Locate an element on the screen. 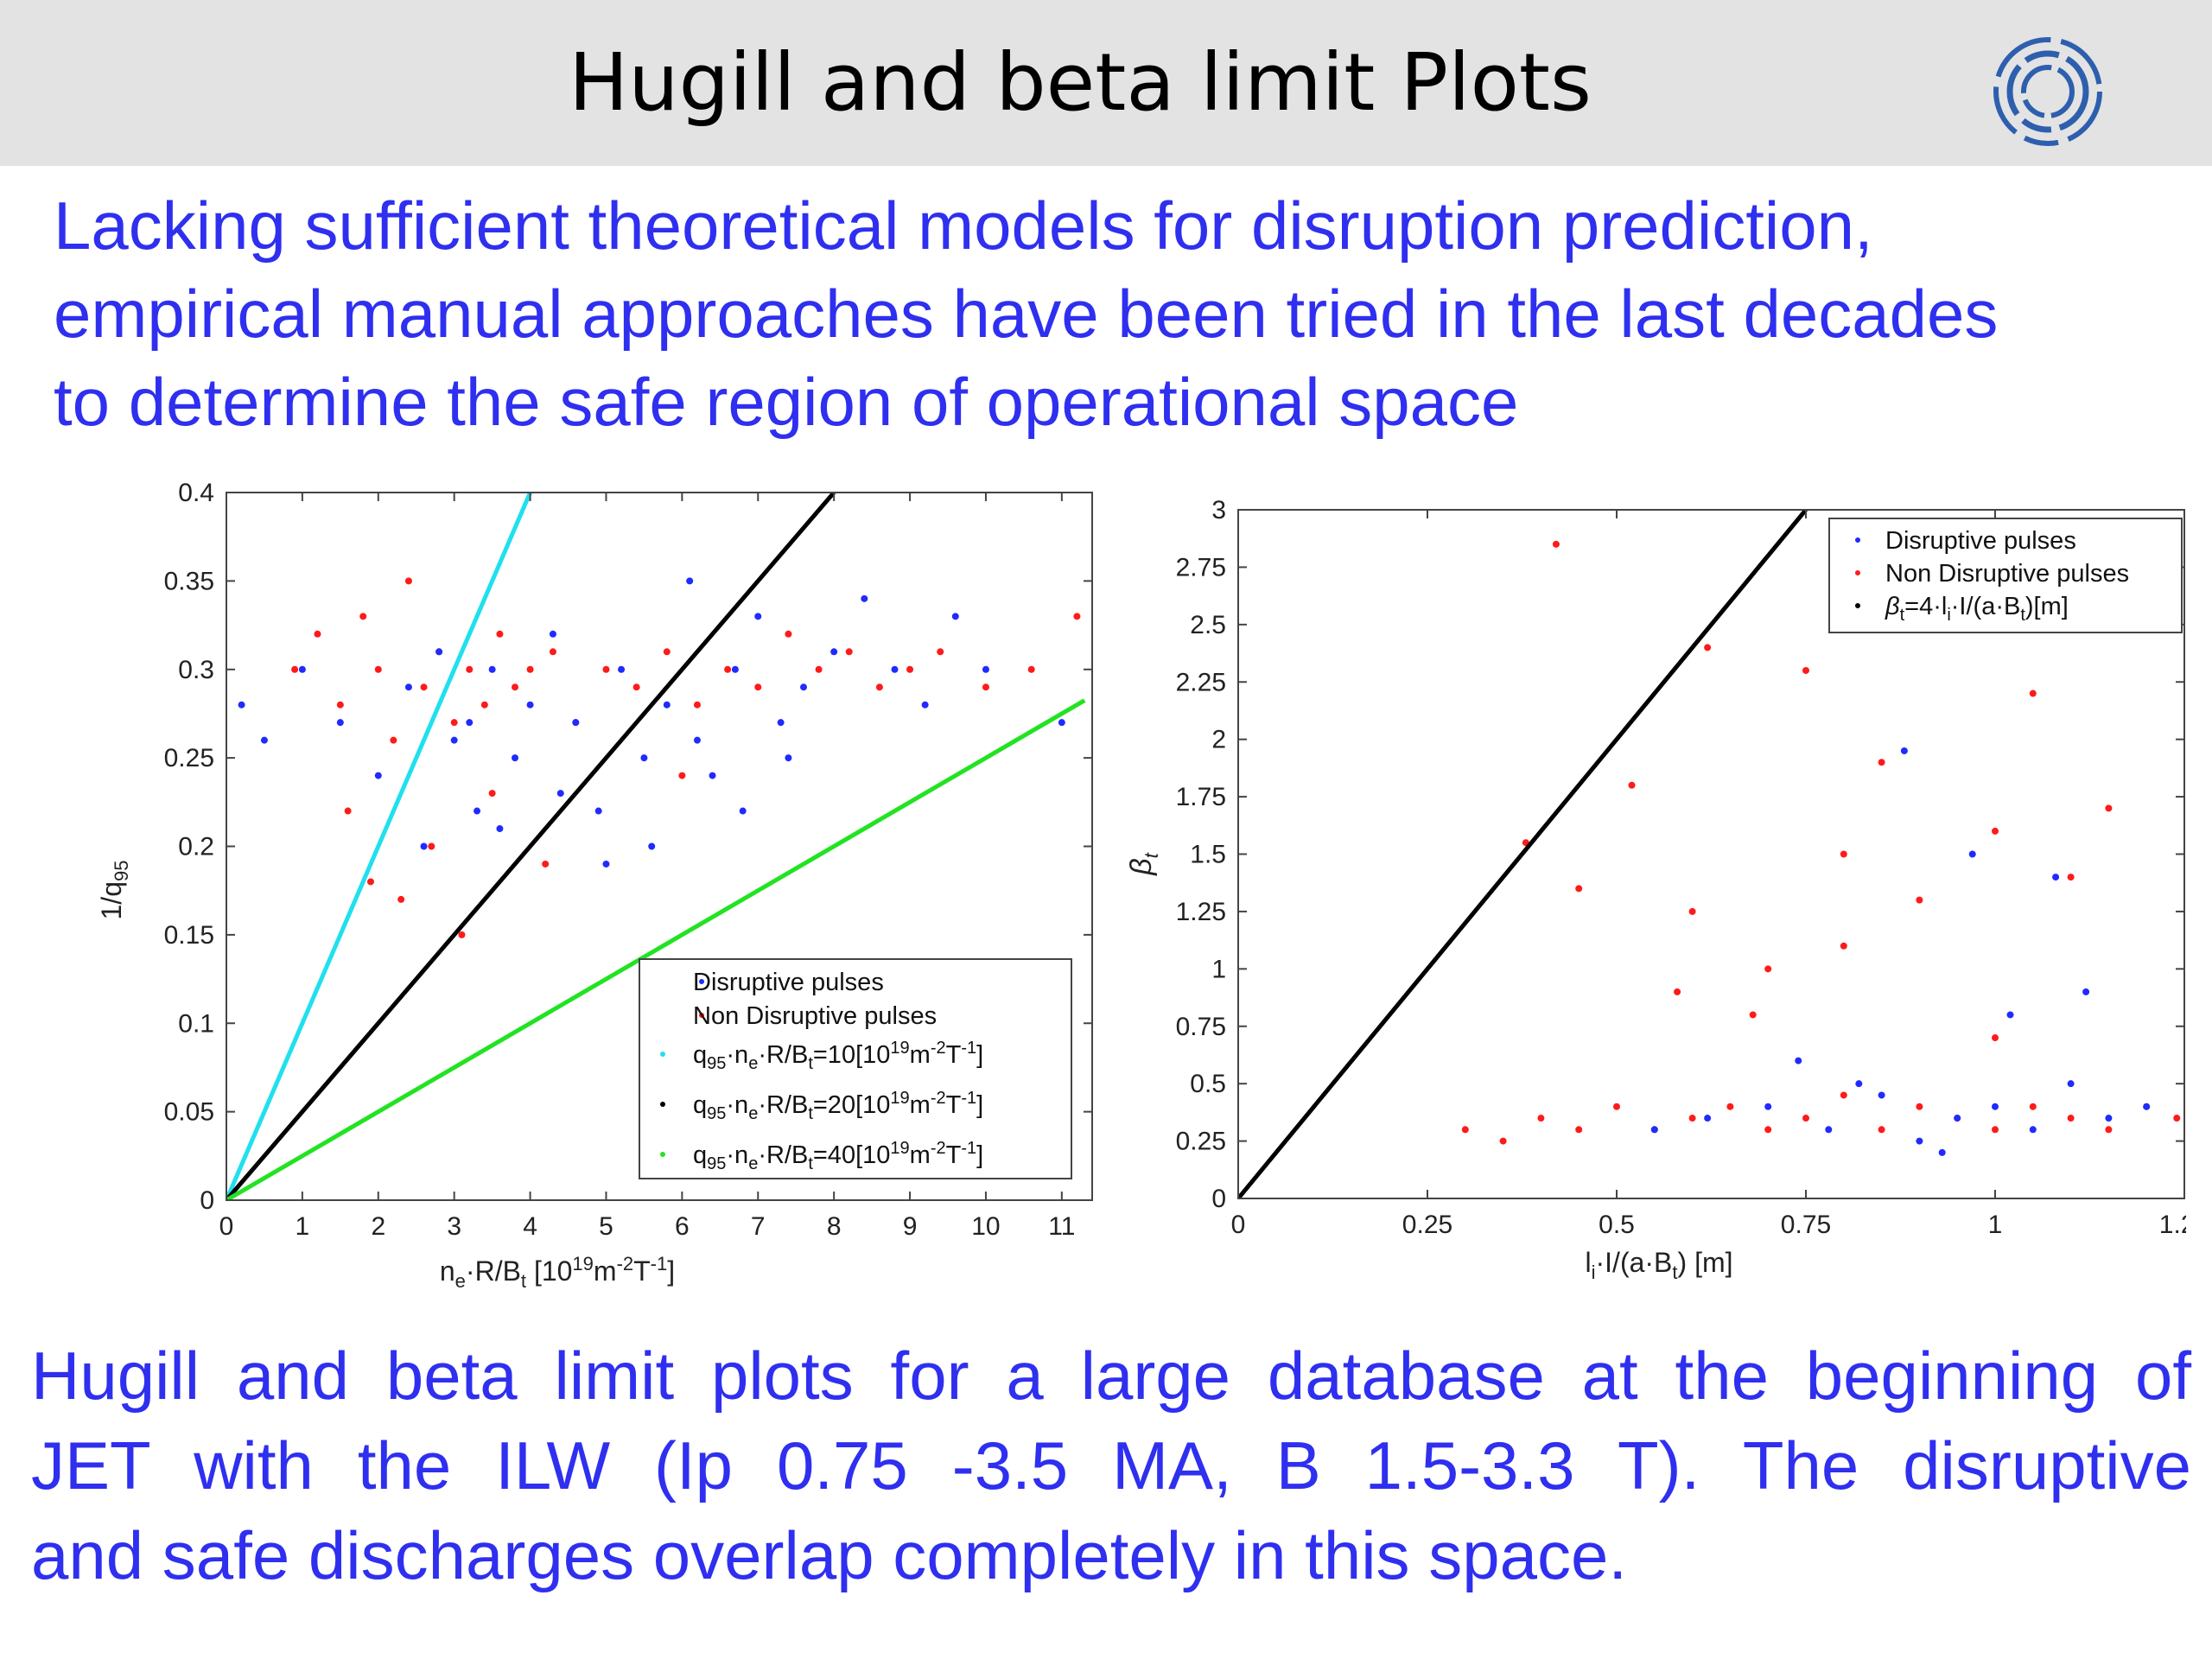  hugill-x-tick-label: 11 is located at coordinates (1061, 1226).